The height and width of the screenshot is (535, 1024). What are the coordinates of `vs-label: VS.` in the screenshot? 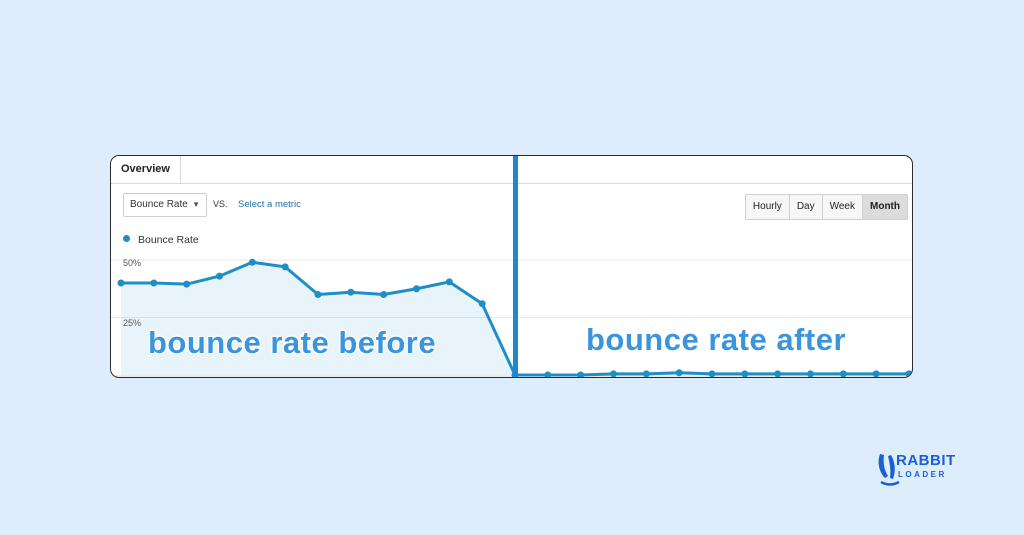 It's located at (220, 204).